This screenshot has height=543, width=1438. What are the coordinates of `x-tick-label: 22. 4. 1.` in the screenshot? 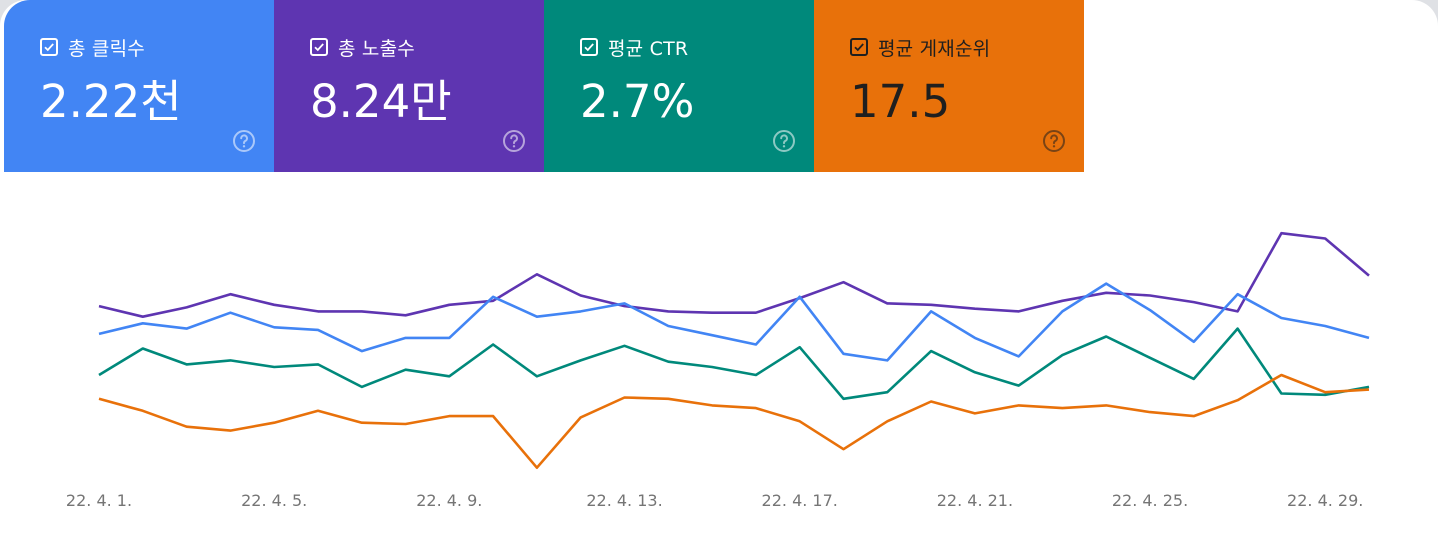 It's located at (99, 500).